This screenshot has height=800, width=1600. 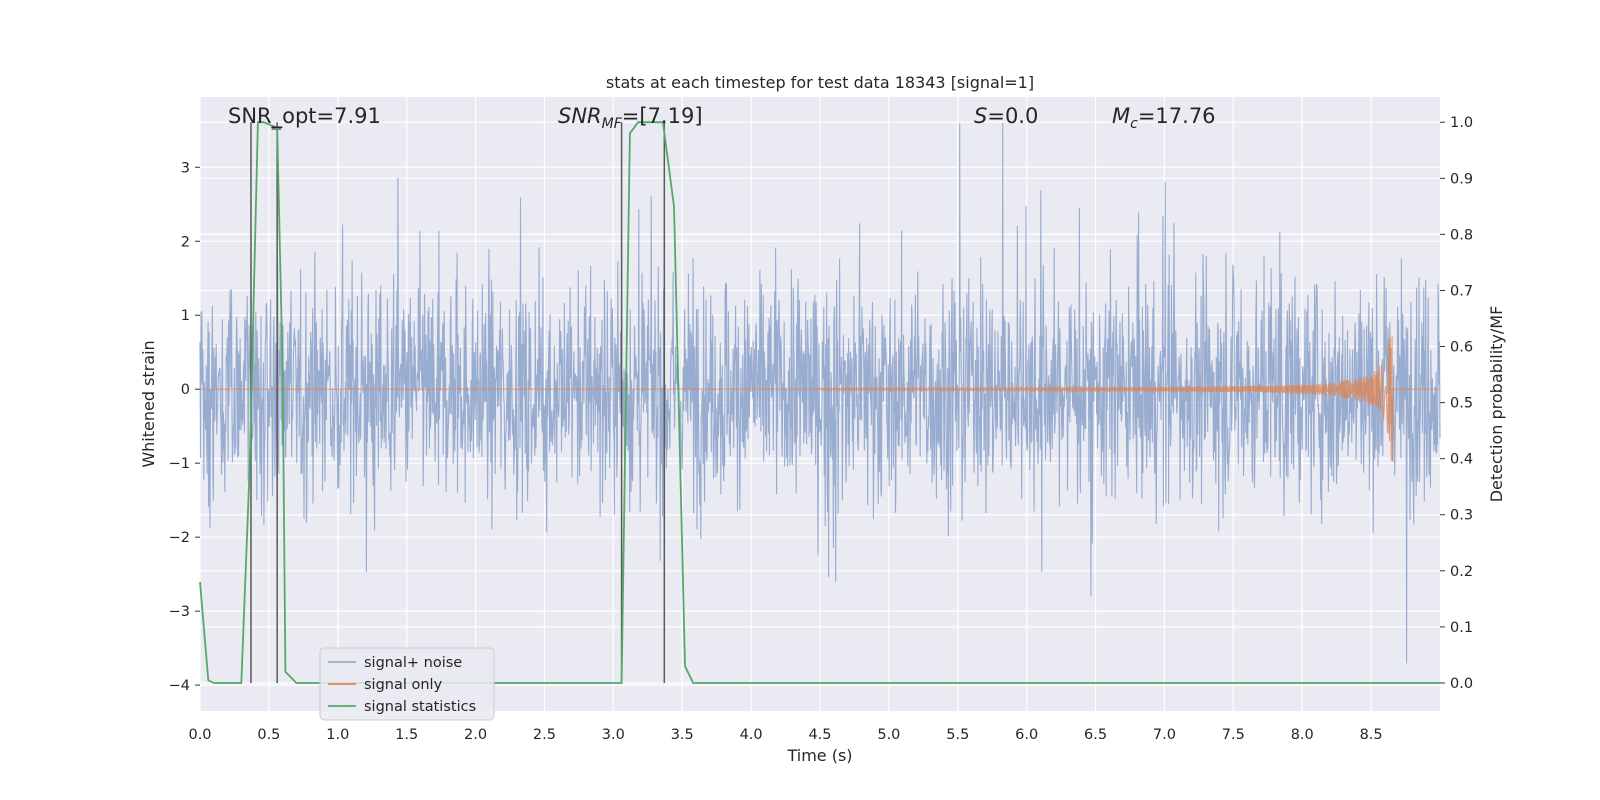 I want to click on annotation-s-base: S, so click(x=980, y=116).